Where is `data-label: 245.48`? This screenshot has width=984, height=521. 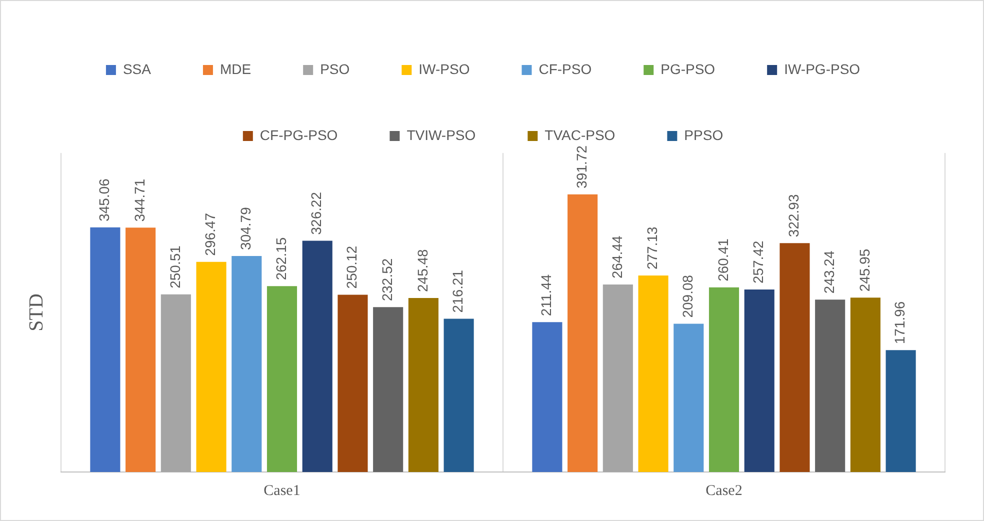 data-label: 245.48 is located at coordinates (422, 270).